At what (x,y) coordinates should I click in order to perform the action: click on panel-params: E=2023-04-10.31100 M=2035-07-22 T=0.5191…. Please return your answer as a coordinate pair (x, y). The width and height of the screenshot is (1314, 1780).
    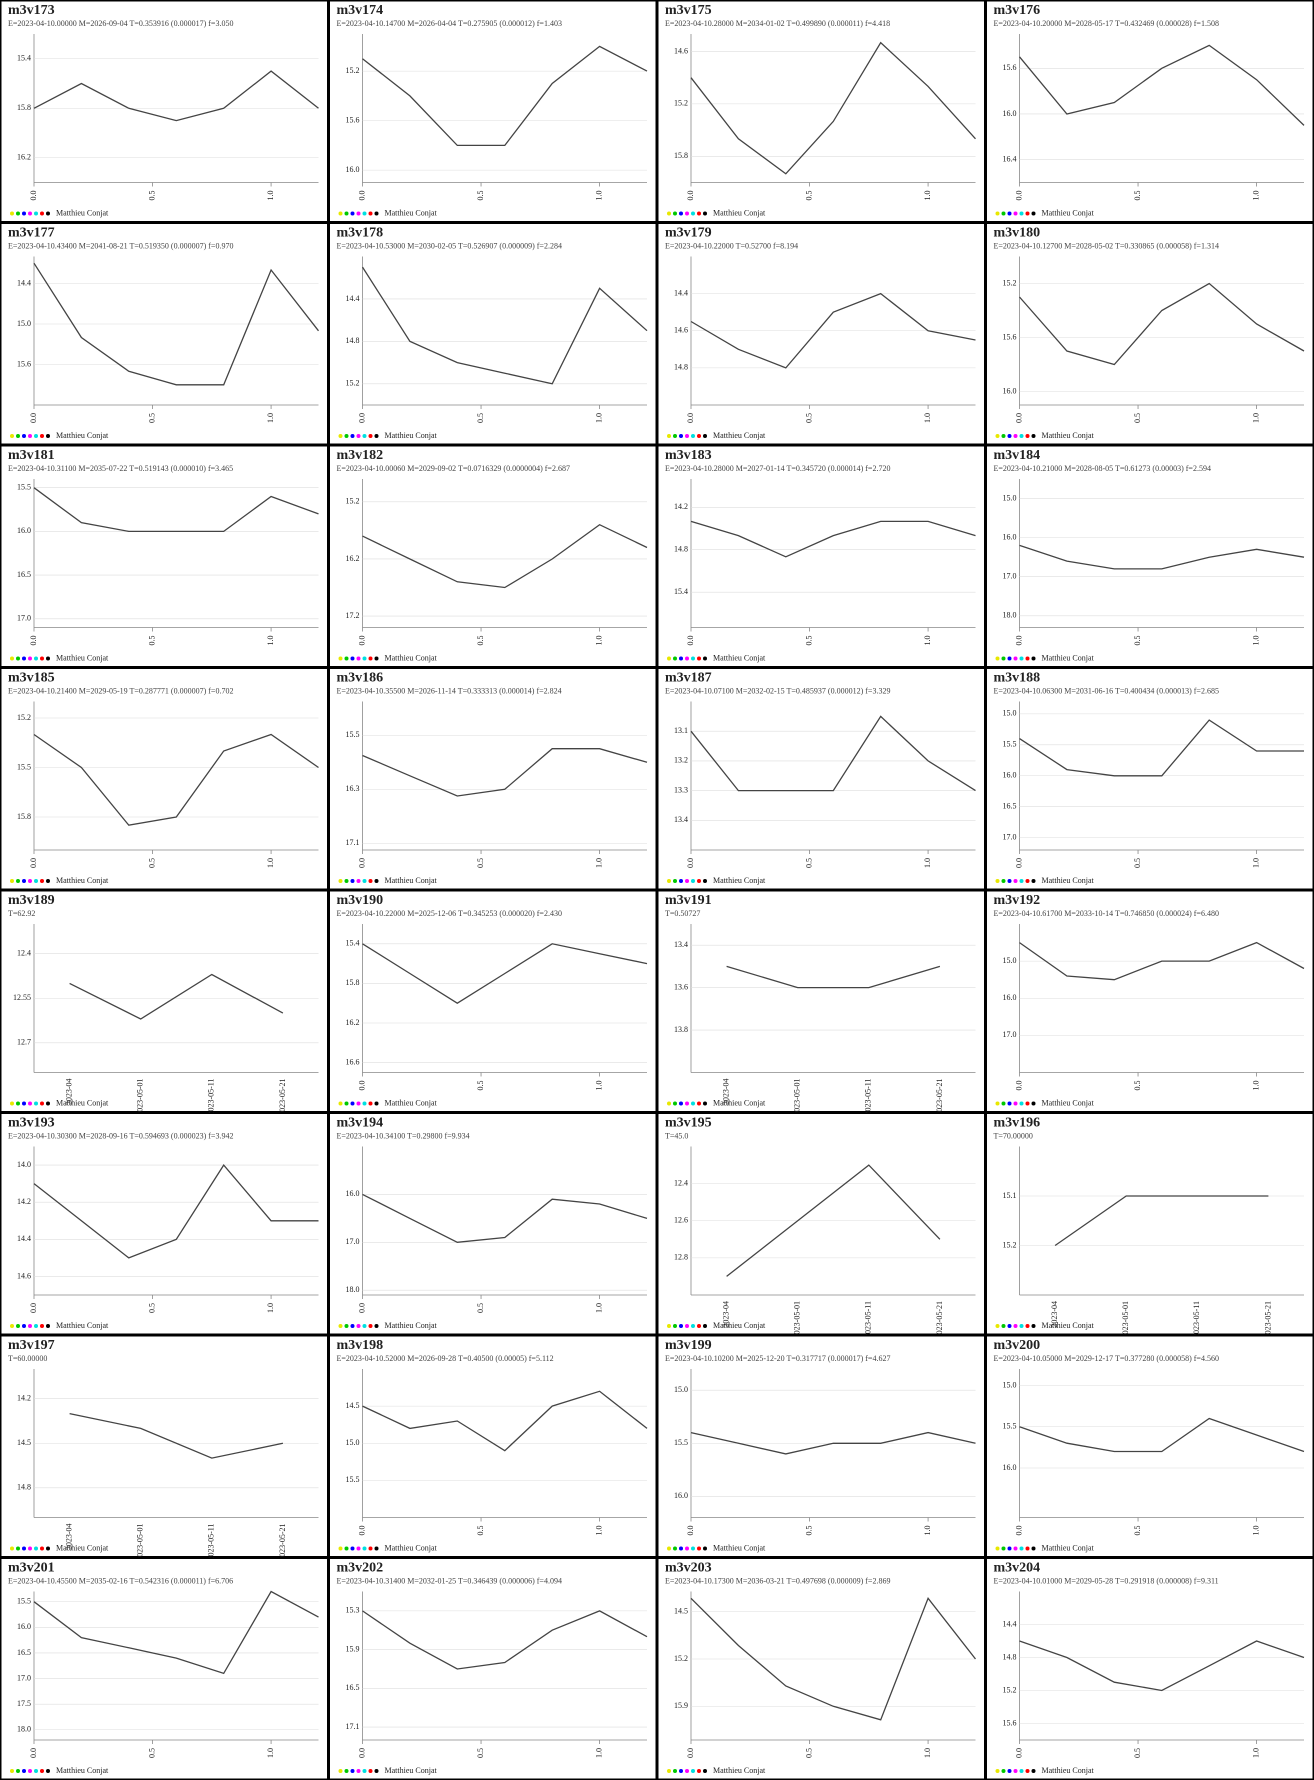
    Looking at the image, I should click on (120, 468).